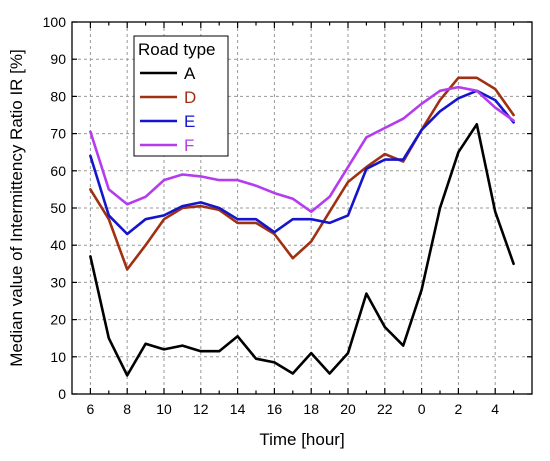  Describe the element at coordinates (459, 409) in the screenshot. I see `x-tick-label: 2` at that location.